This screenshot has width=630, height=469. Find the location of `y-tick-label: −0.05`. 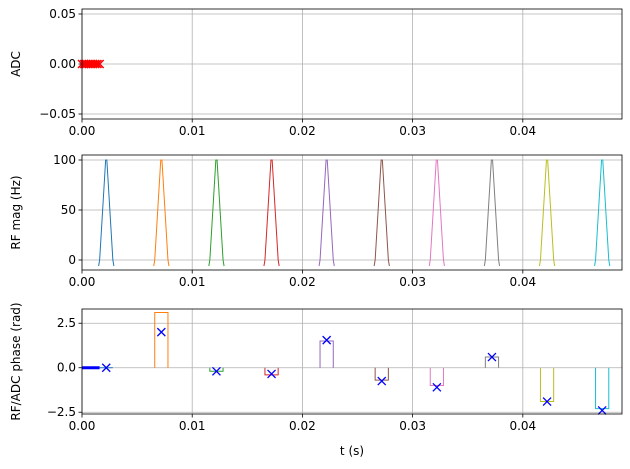

y-tick-label: −0.05 is located at coordinates (57, 114).